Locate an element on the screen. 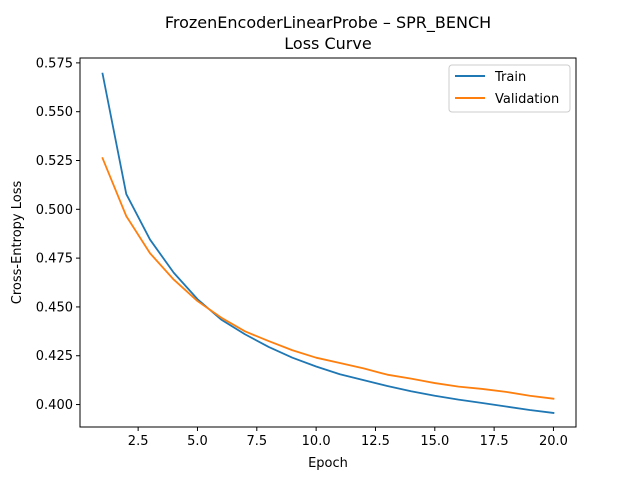 This screenshot has width=640, height=480. x-tick-label: 7.5 is located at coordinates (256, 441).